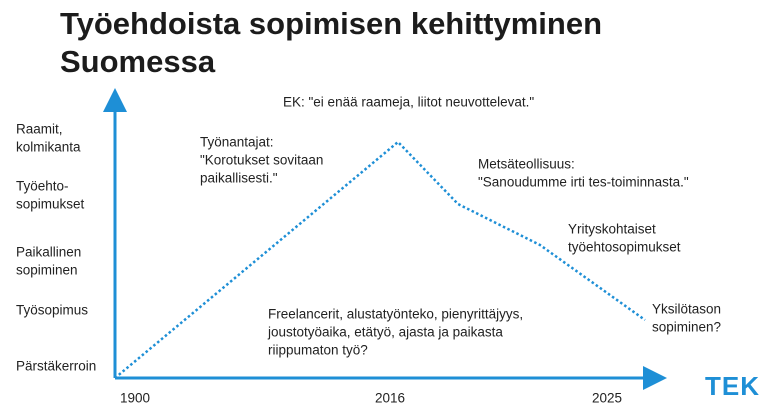 The width and height of the screenshot is (768, 415). I want to click on title-line: Työehdoista sopimisen kehittyminen, so click(331, 23).